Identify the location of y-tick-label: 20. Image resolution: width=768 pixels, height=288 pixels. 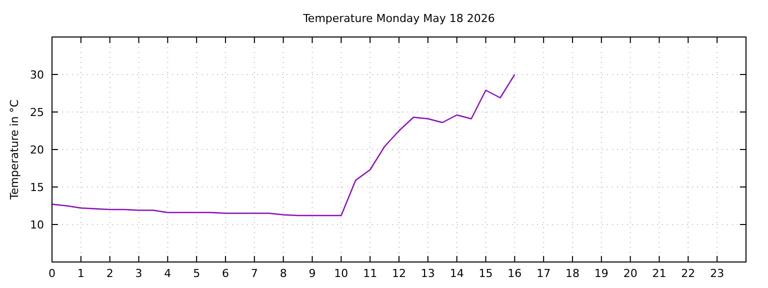
(37, 150).